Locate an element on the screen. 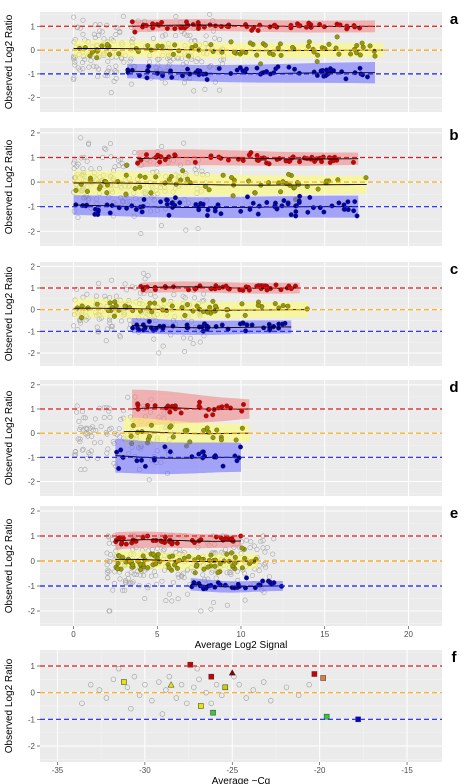 The width and height of the screenshot is (466, 784). x-axis-title: Average −Cq is located at coordinates (241, 780).